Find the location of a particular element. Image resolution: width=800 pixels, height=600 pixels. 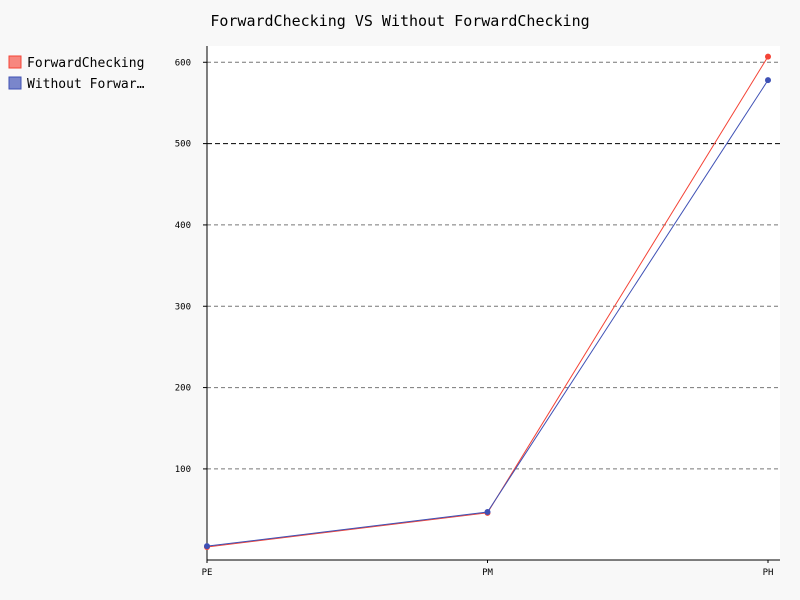

x-tick-label-pe: PE is located at coordinates (207, 573).